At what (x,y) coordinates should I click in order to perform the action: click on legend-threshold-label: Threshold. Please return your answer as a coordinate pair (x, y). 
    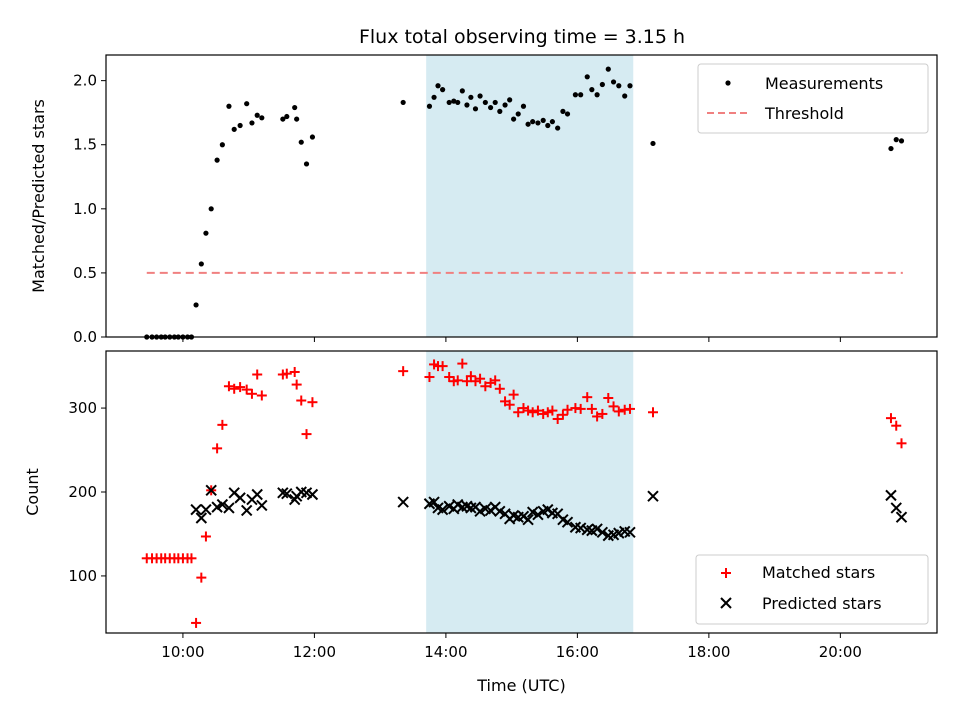
    Looking at the image, I should click on (804, 113).